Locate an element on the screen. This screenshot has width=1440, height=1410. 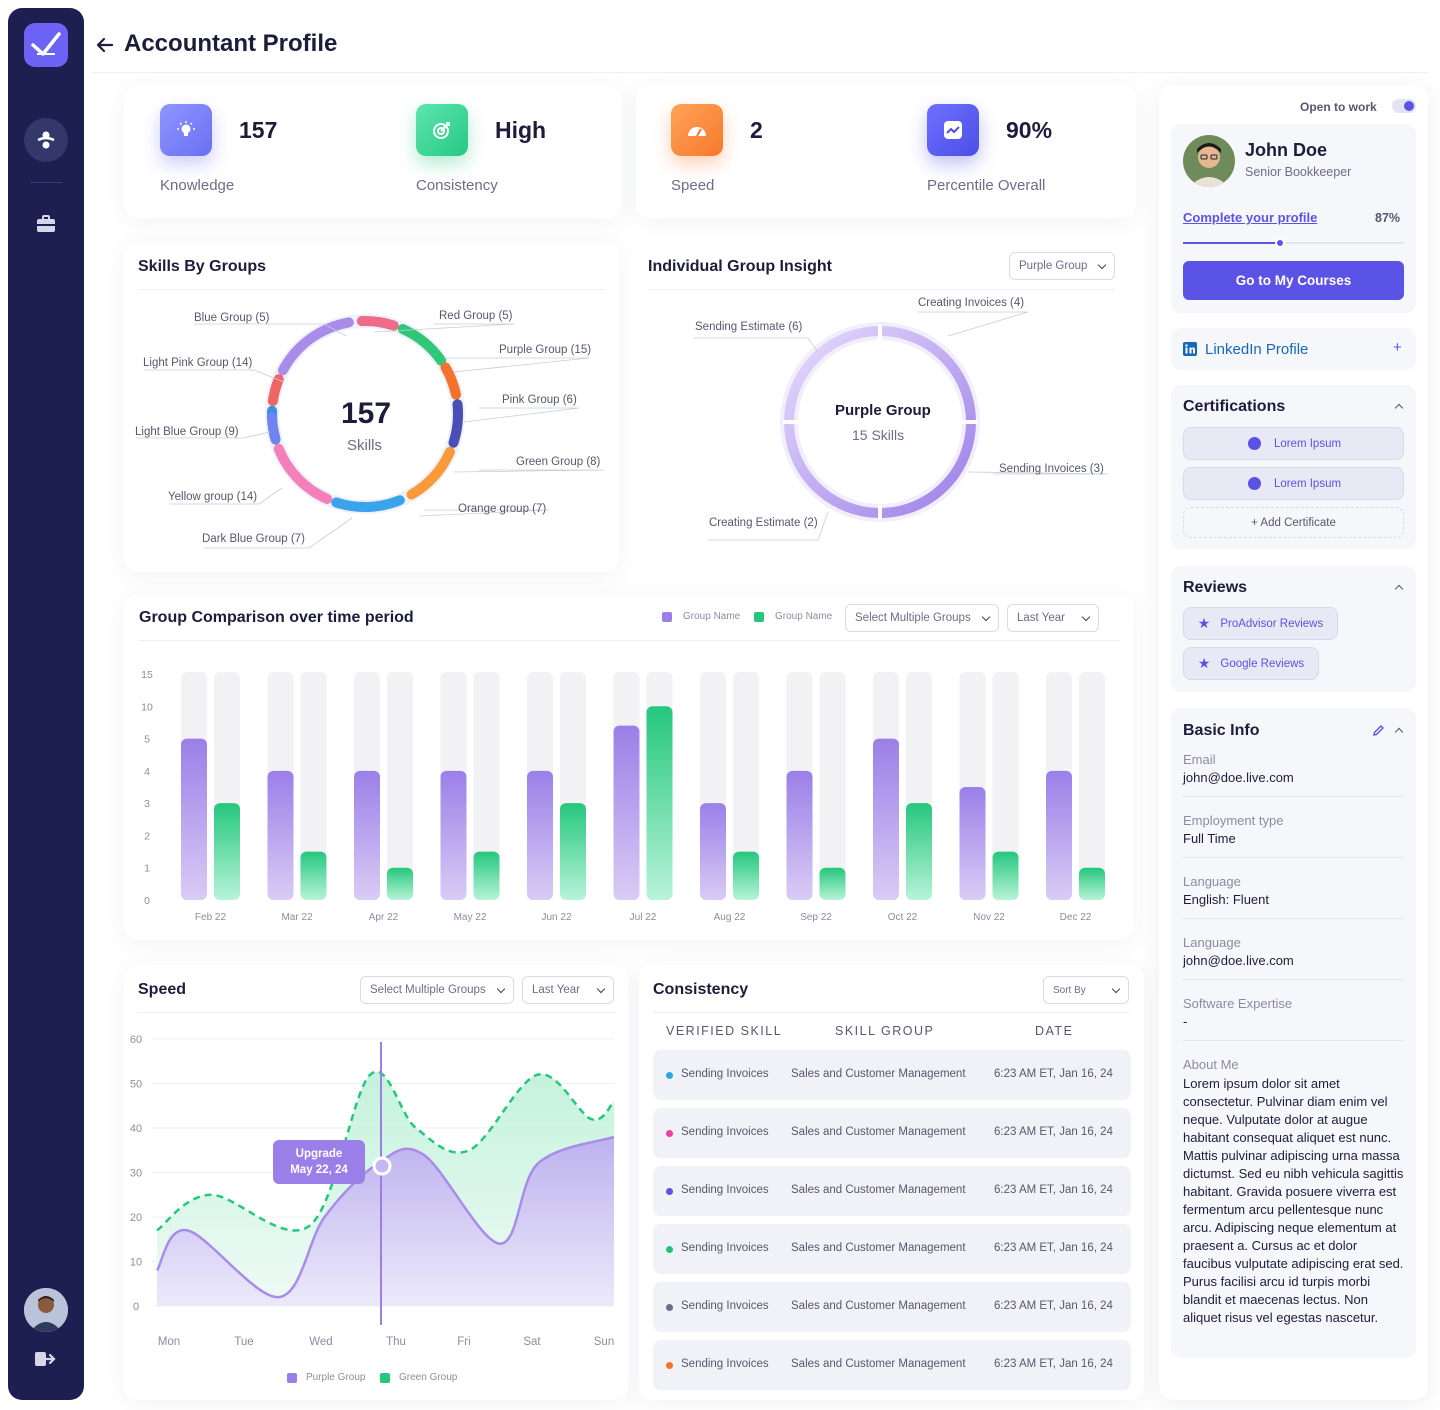
skills-by-groups-title: Skills By Groups is located at coordinates (202, 266).